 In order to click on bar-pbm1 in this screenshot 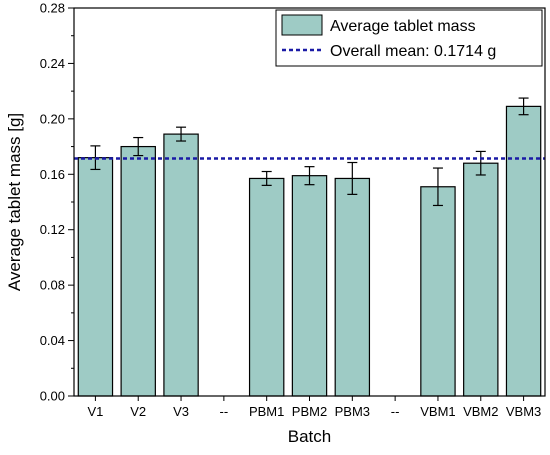, I will do `click(266, 287)`.